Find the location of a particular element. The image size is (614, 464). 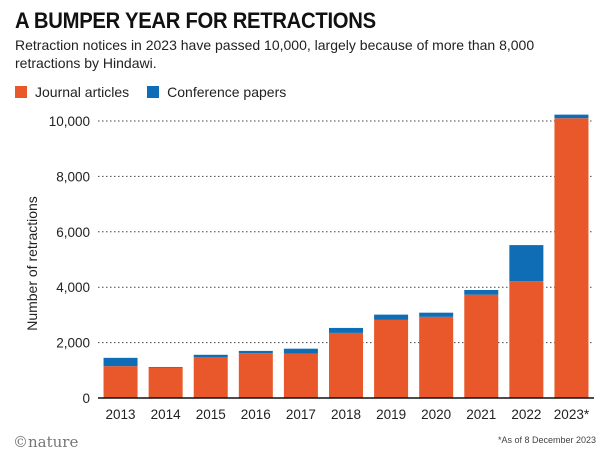

legend-swatch-journal is located at coordinates (21, 92).